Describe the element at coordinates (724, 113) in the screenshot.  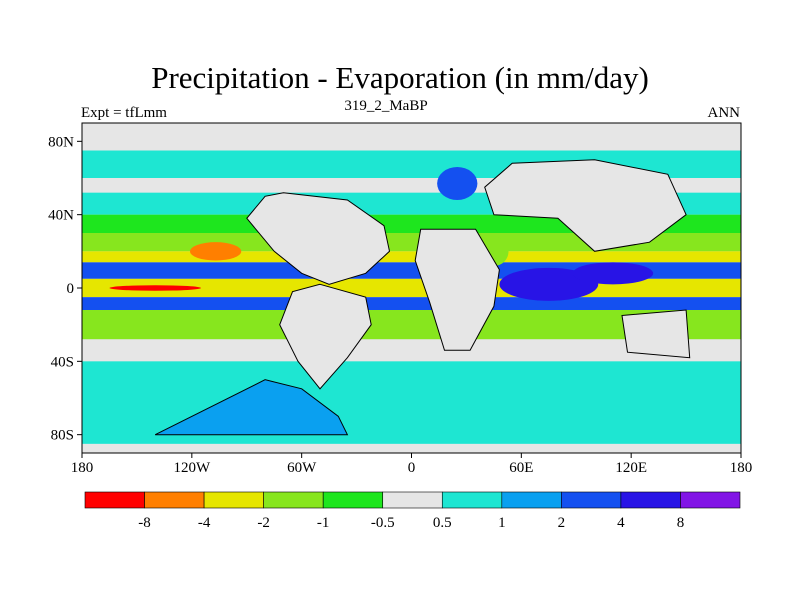
I see `right-string: ANN` at that location.